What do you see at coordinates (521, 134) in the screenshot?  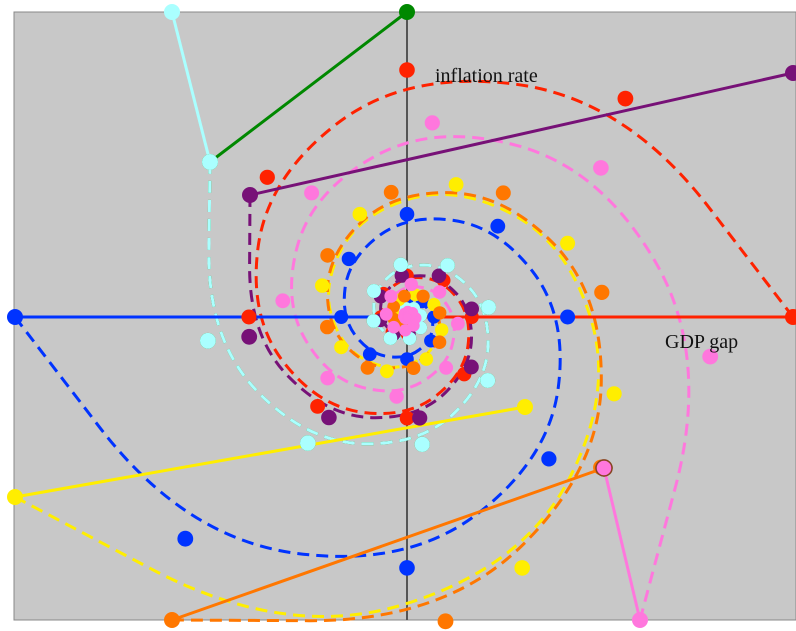 I see `shock-line-purple` at bounding box center [521, 134].